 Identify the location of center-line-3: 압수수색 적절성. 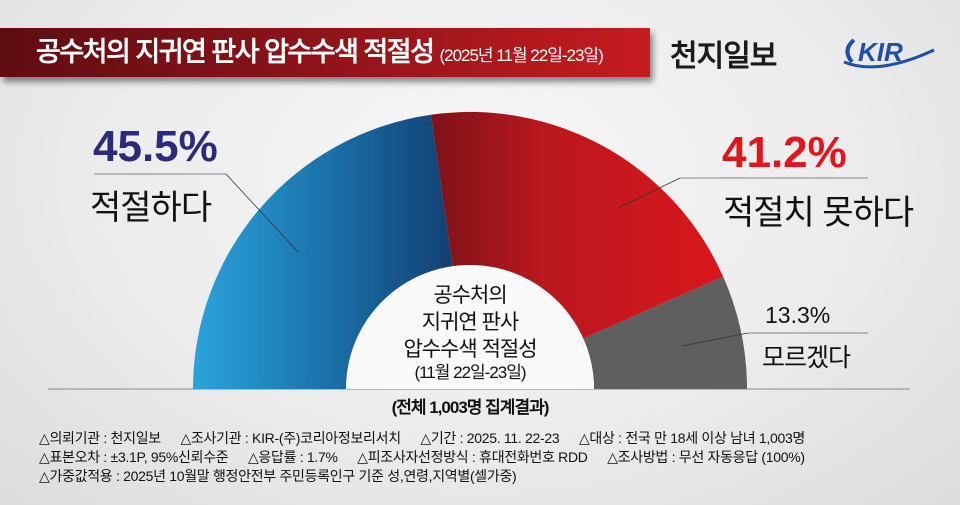
(470, 349).